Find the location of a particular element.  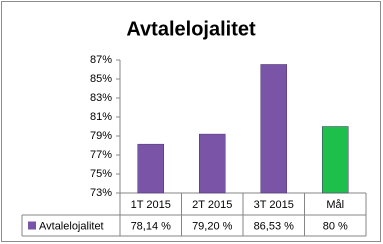

table-value: 79,20 % is located at coordinates (212, 226).